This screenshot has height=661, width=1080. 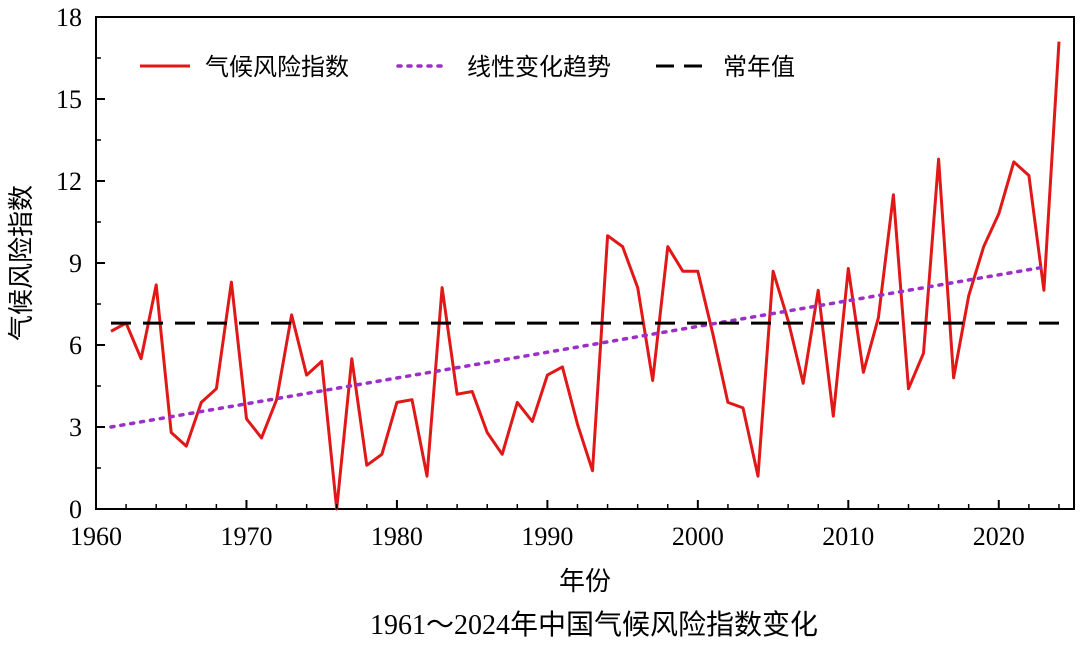 I want to click on y-tick-label: 15, so click(x=69, y=99).